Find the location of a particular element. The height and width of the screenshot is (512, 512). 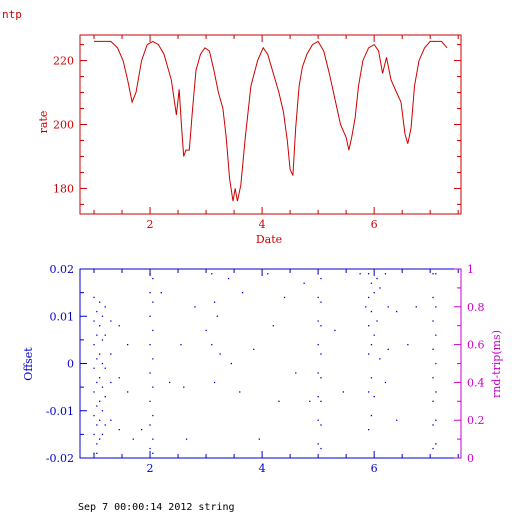

rtt-y-tick-label: 0.6 is located at coordinates (476, 345).